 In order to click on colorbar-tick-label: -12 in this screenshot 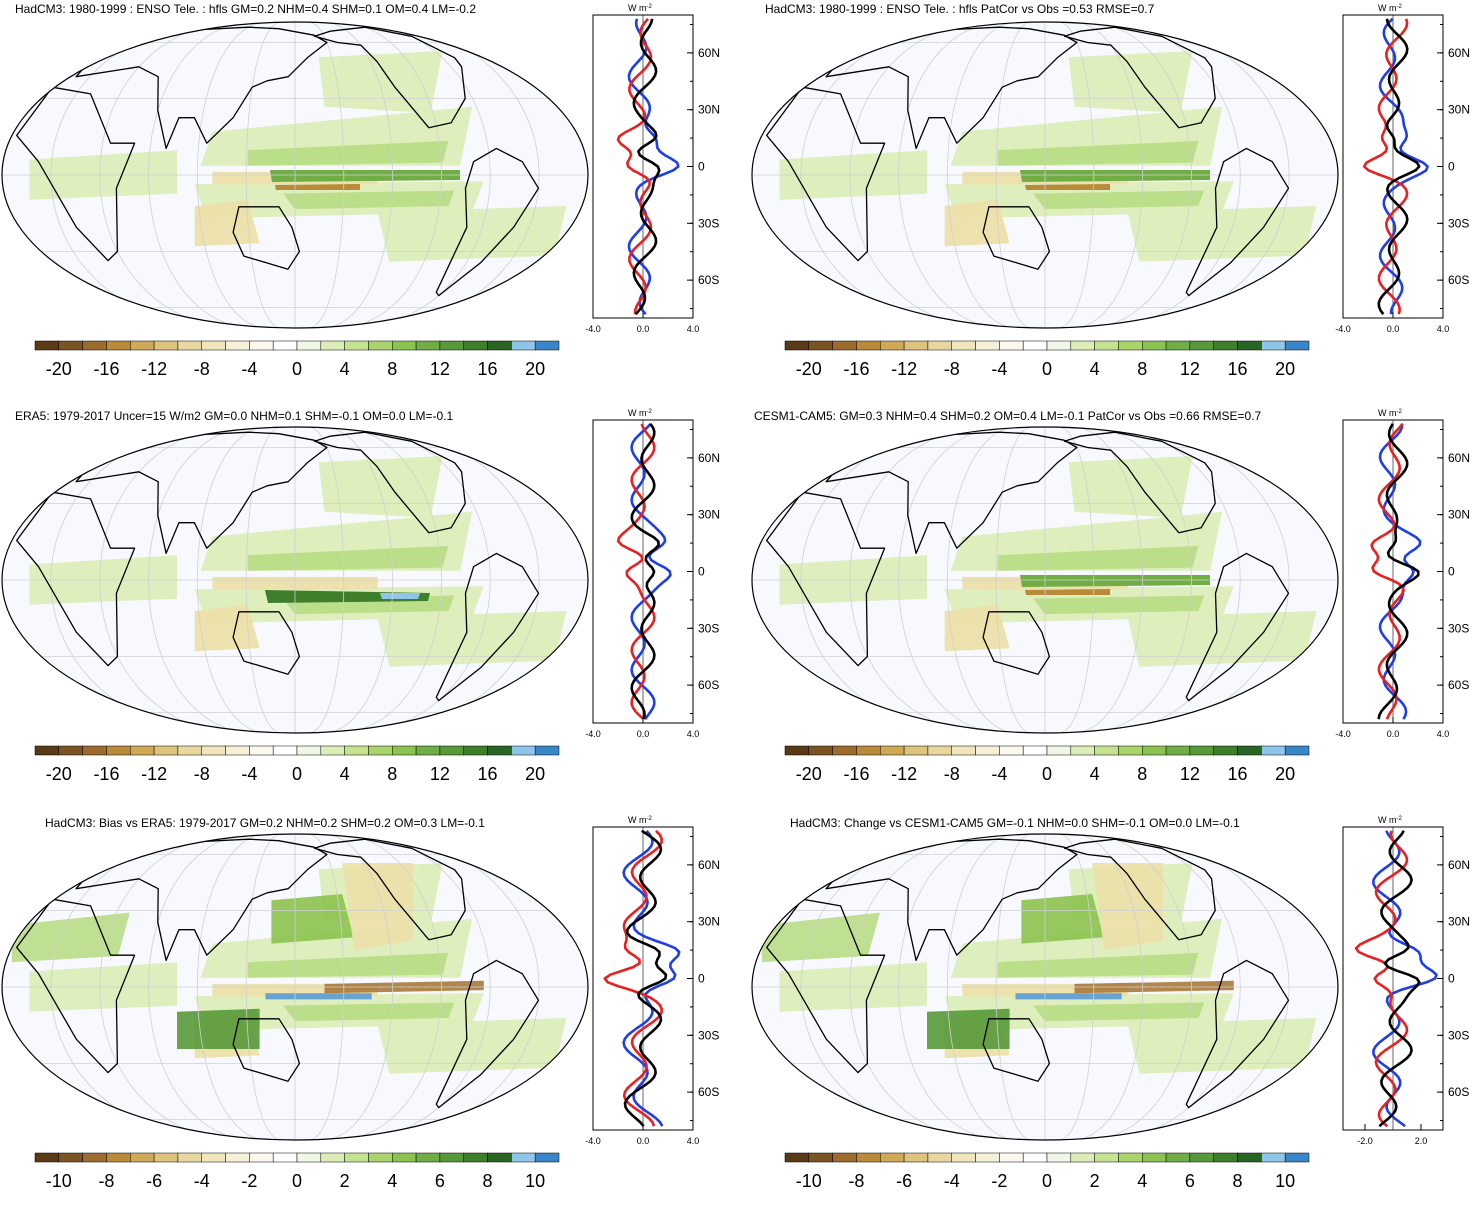, I will do `click(154, 369)`.